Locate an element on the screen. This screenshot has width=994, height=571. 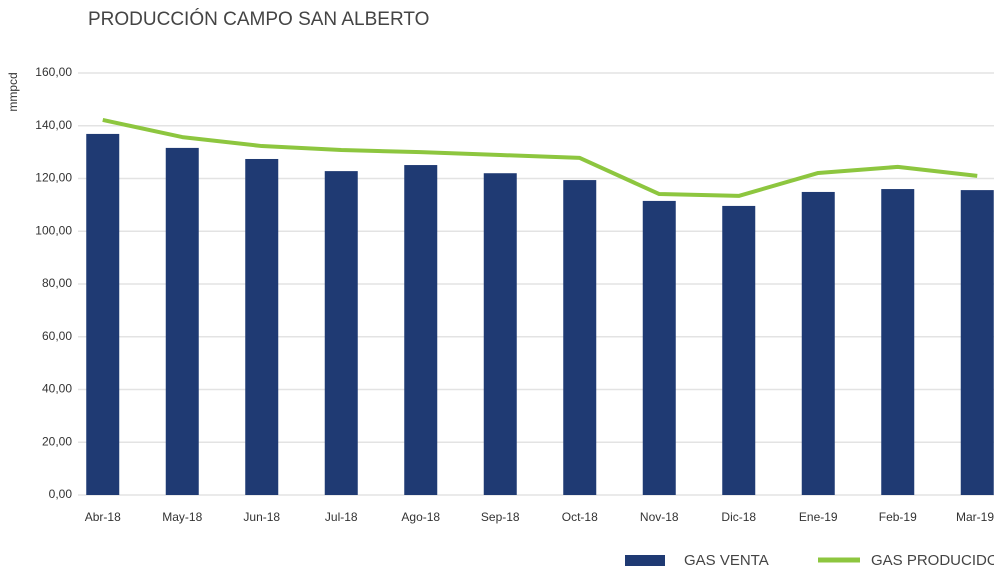
y-tick-label: 0,00 is located at coordinates (61, 494).